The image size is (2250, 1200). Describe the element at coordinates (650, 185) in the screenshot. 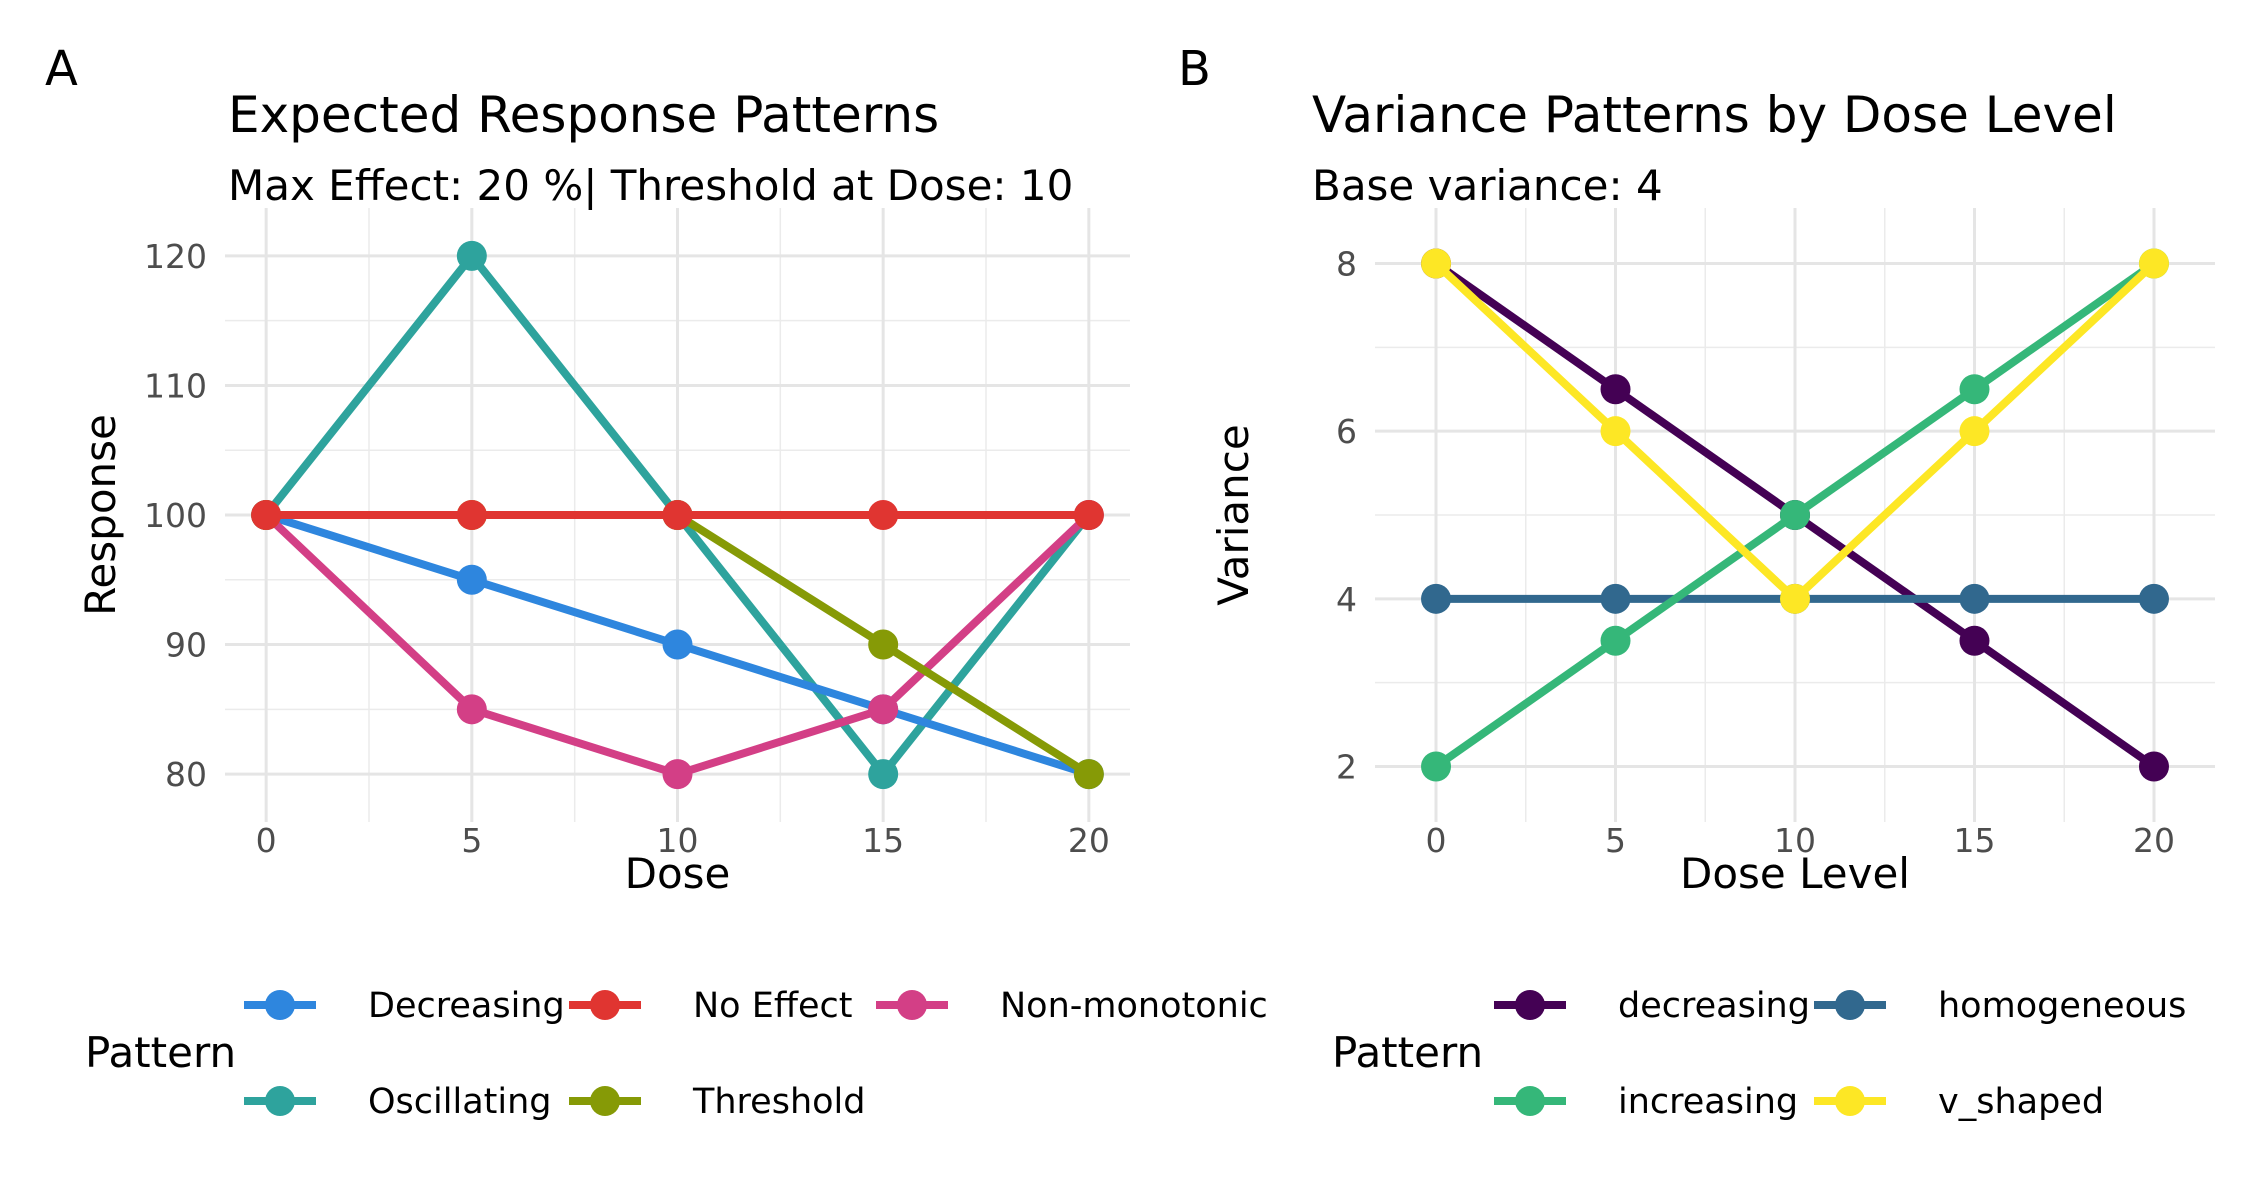

I see `chart-subtitle: Max Effect: 20 %| Threshold at Dose: 10` at that location.